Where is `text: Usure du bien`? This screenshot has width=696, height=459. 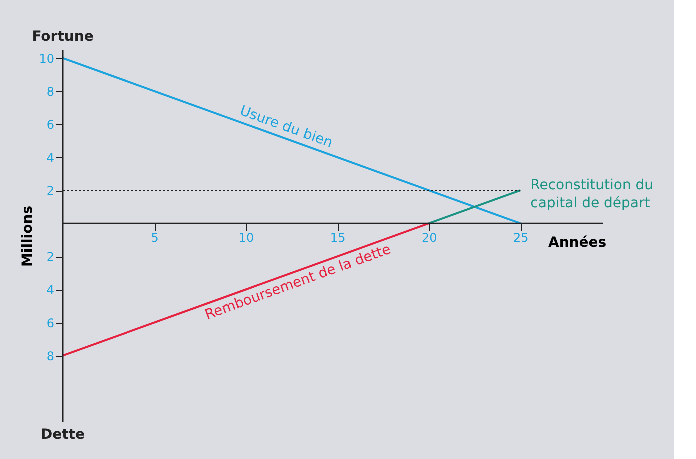 text: Usure du bien is located at coordinates (286, 127).